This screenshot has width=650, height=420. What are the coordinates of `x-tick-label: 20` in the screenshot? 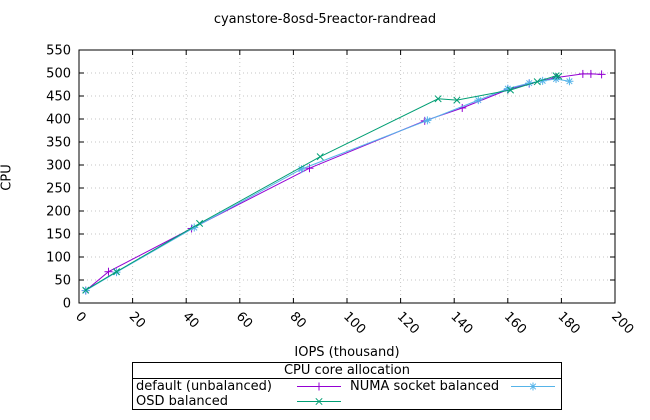 It's located at (137, 320).